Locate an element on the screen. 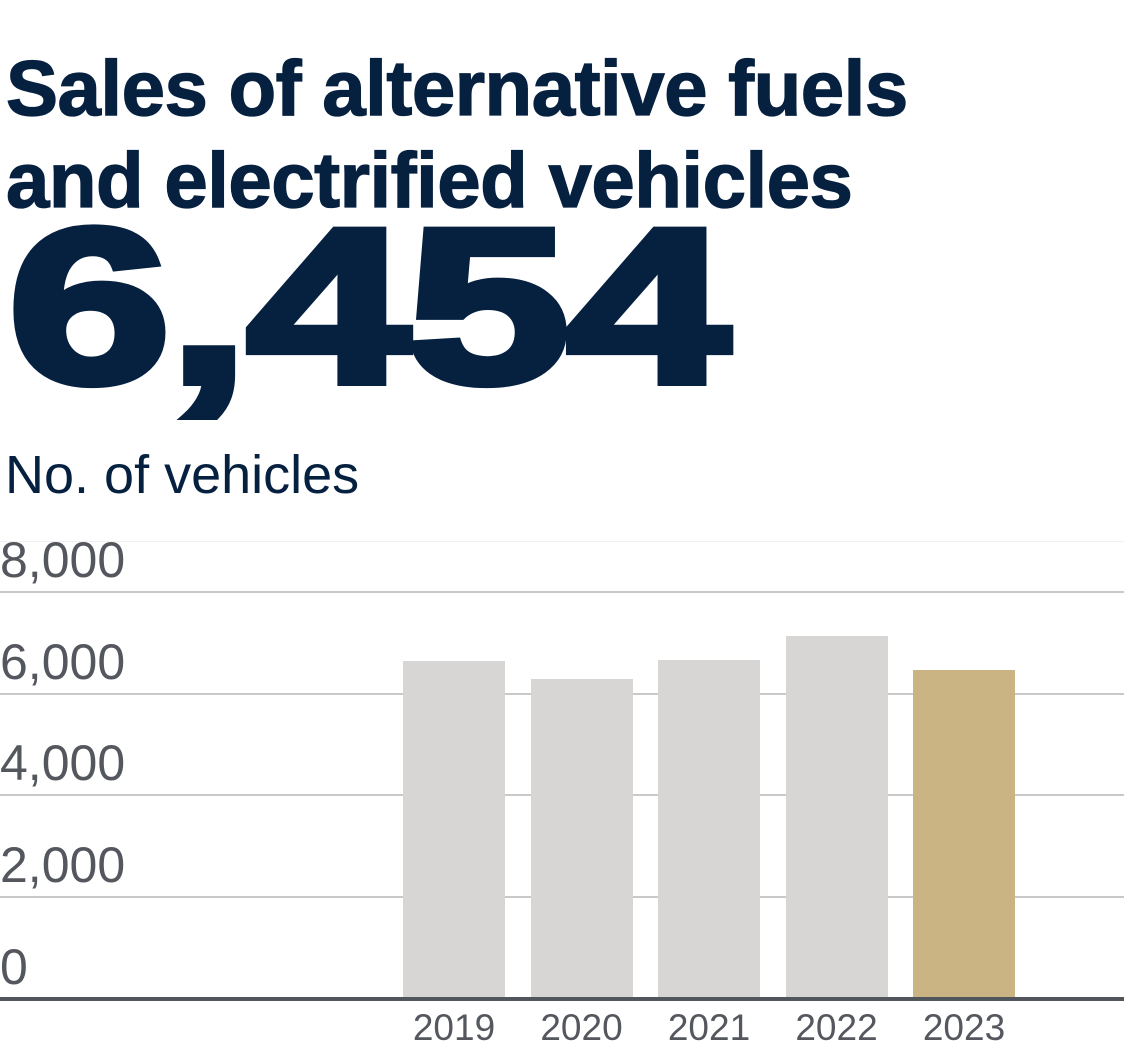 Image resolution: width=1124 pixels, height=1048 pixels. plot-area-top-border is located at coordinates (562, 541).